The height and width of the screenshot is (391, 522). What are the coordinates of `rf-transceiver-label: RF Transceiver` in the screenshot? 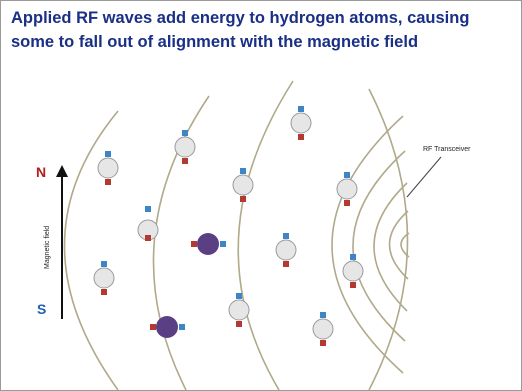 It's located at (447, 149).